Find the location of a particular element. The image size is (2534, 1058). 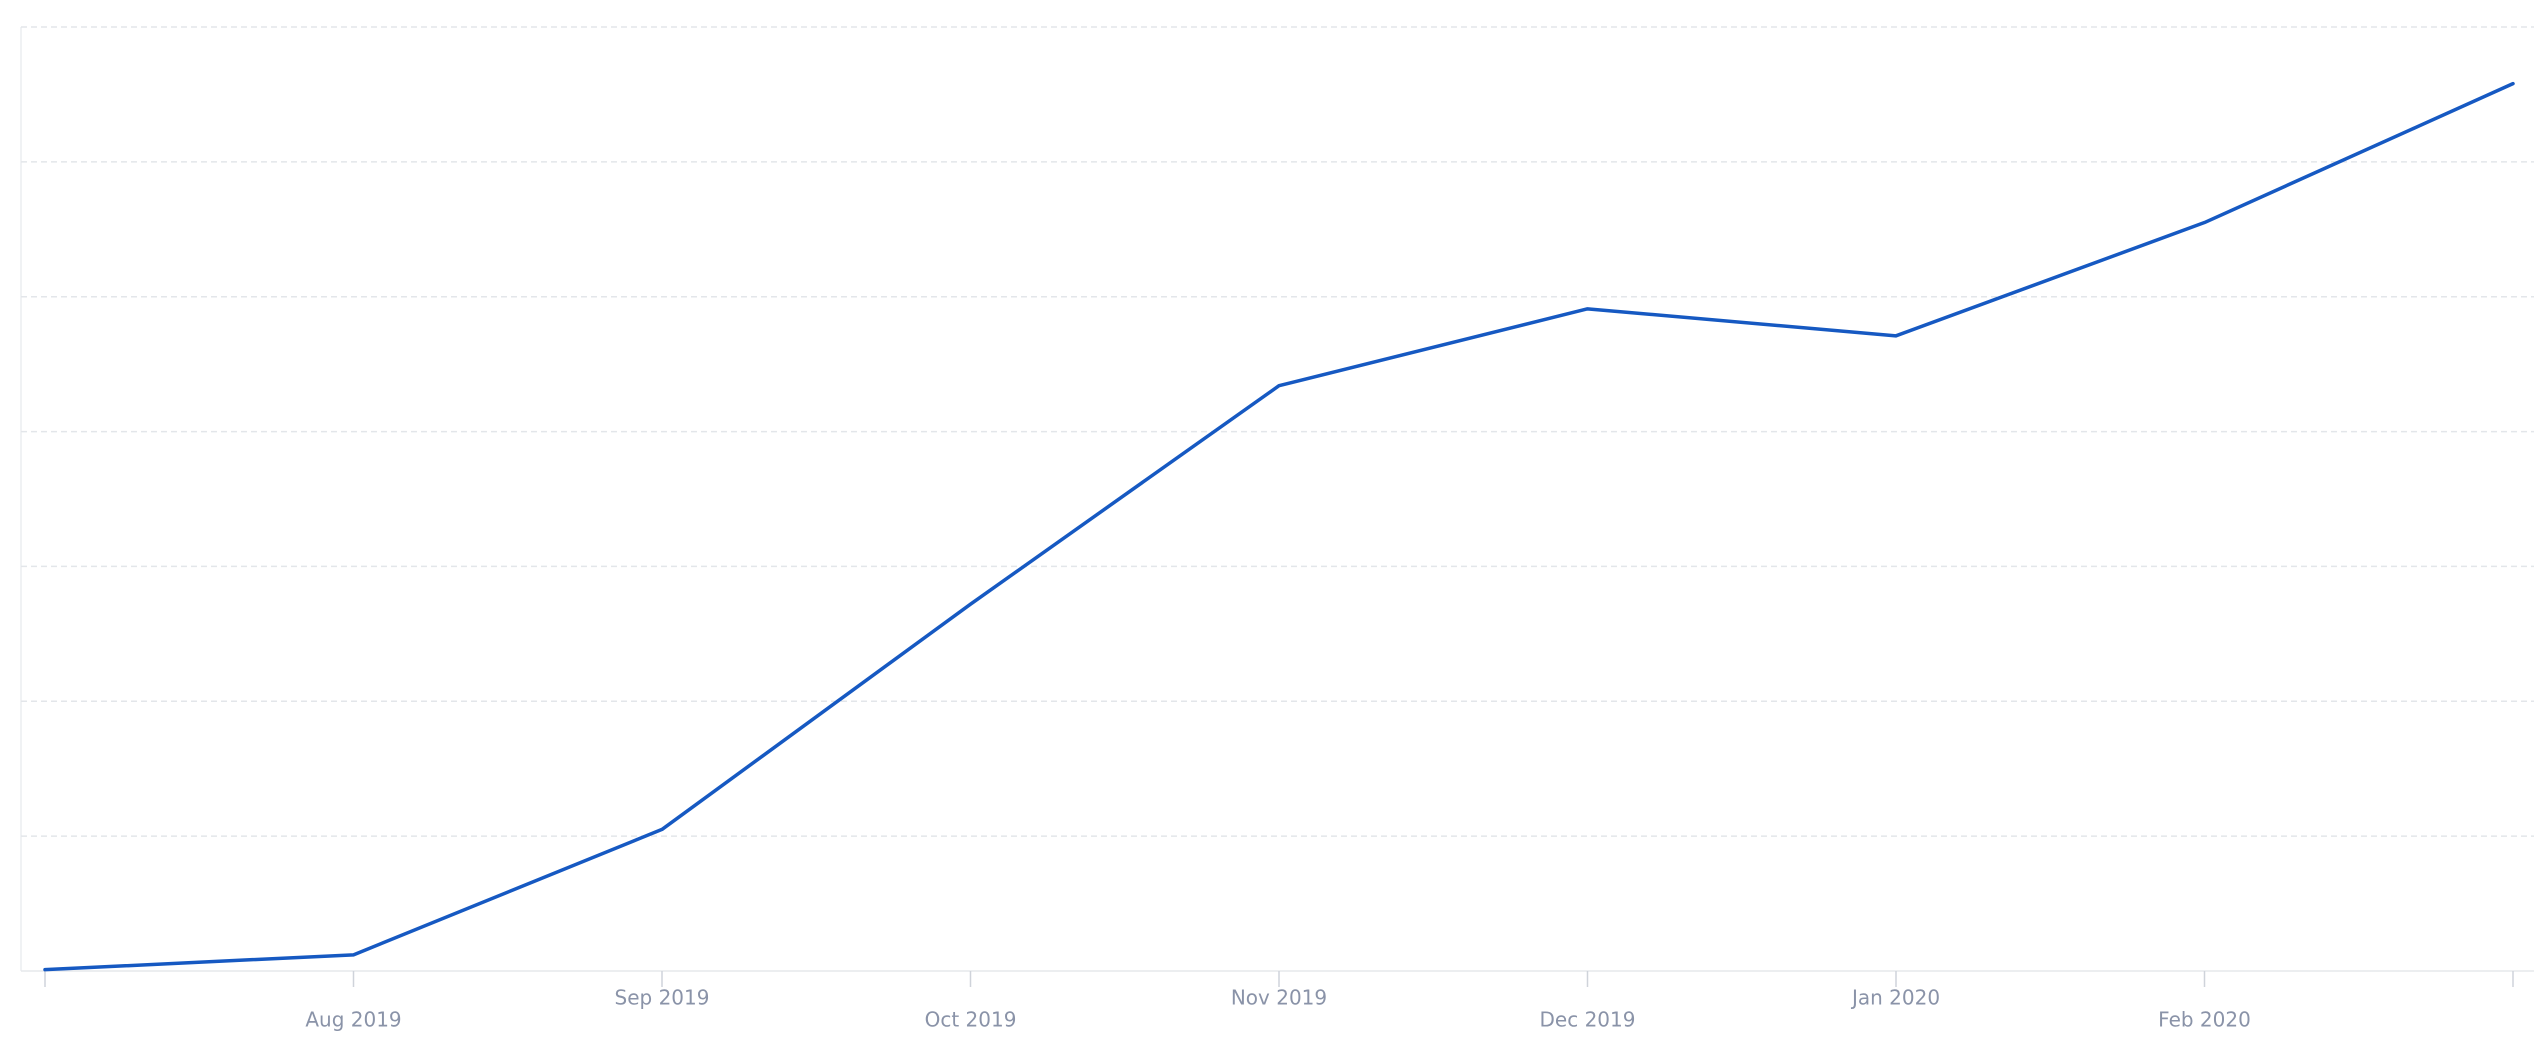

x-tick-label: Aug 2019 is located at coordinates (353, 1020).